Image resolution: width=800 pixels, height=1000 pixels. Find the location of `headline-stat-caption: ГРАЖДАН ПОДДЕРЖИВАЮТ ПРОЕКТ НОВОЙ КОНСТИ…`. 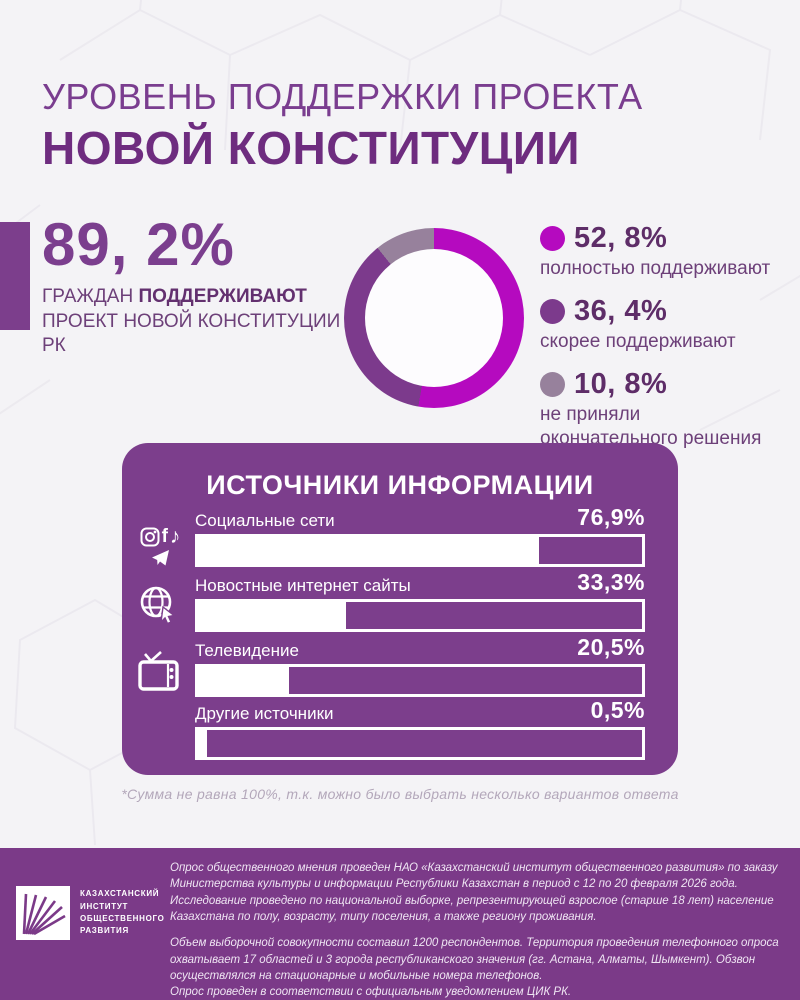

headline-stat-caption: ГРАЖДАН ПОДДЕРЖИВАЮТ ПРОЕКТ НОВОЙ КОНСТИ… is located at coordinates (192, 322).